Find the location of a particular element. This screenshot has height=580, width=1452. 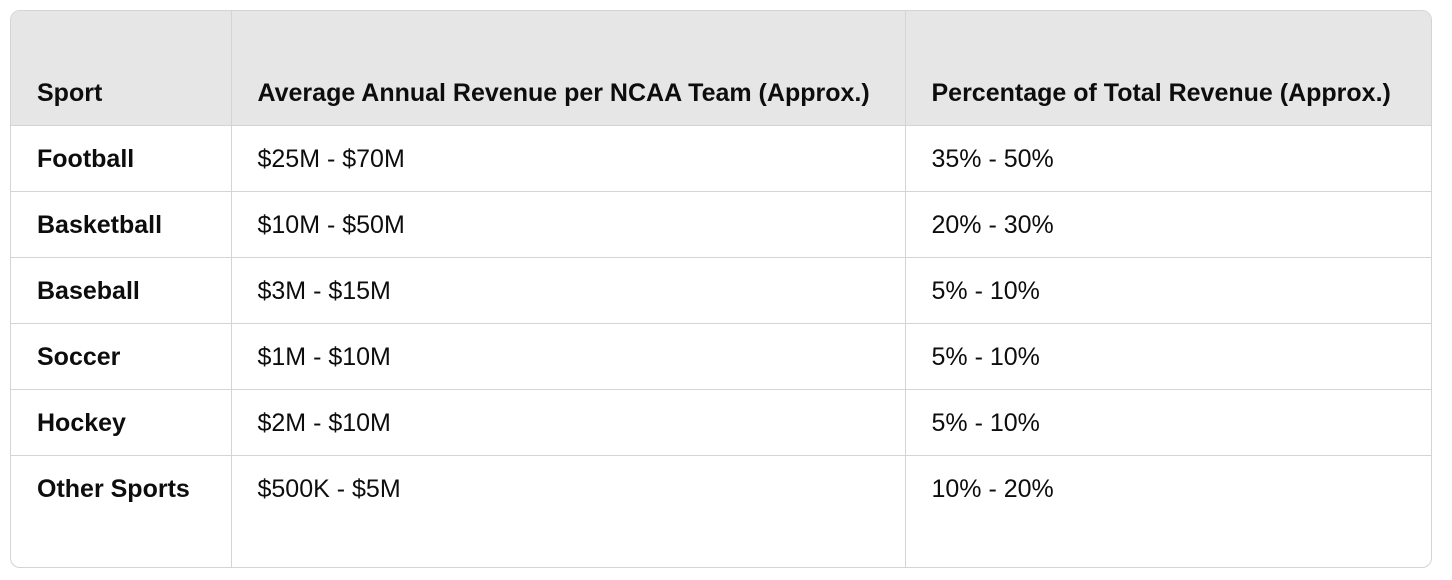

table-row: Basketball $10M - $50M 20% - 30% is located at coordinates (721, 224).